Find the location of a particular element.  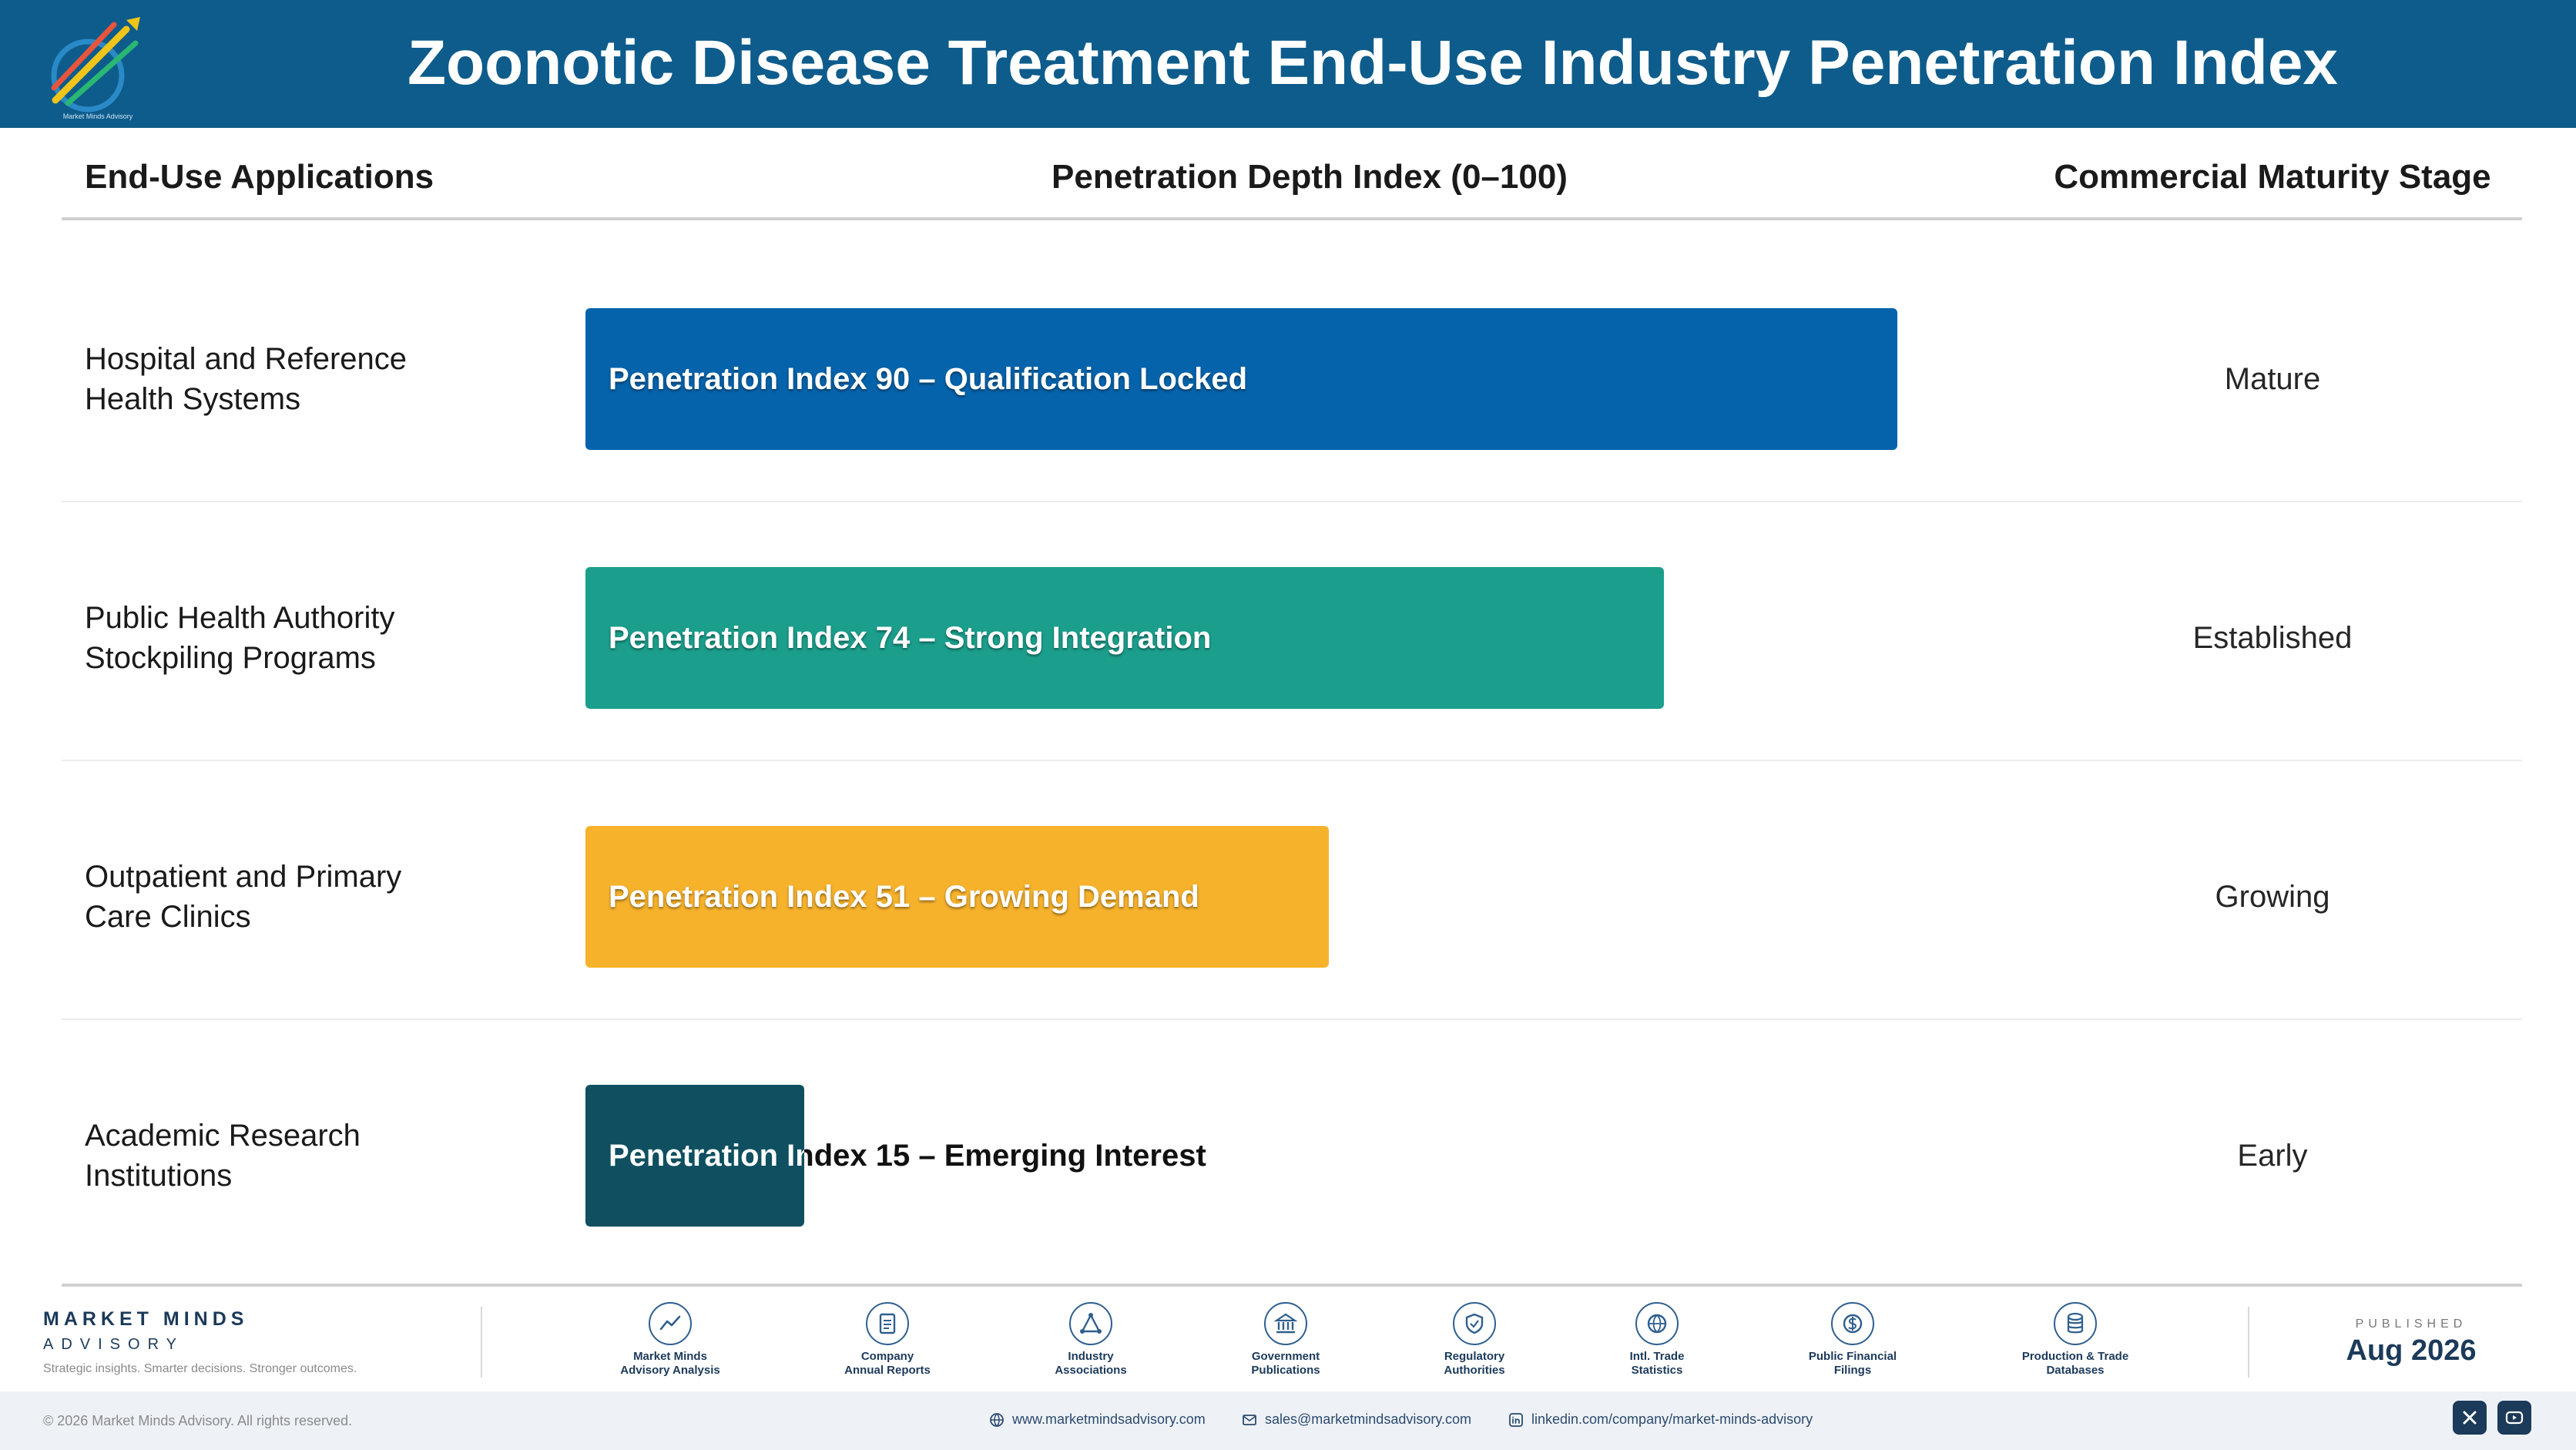

row-label-line: Academic Research is located at coordinates (223, 1136).